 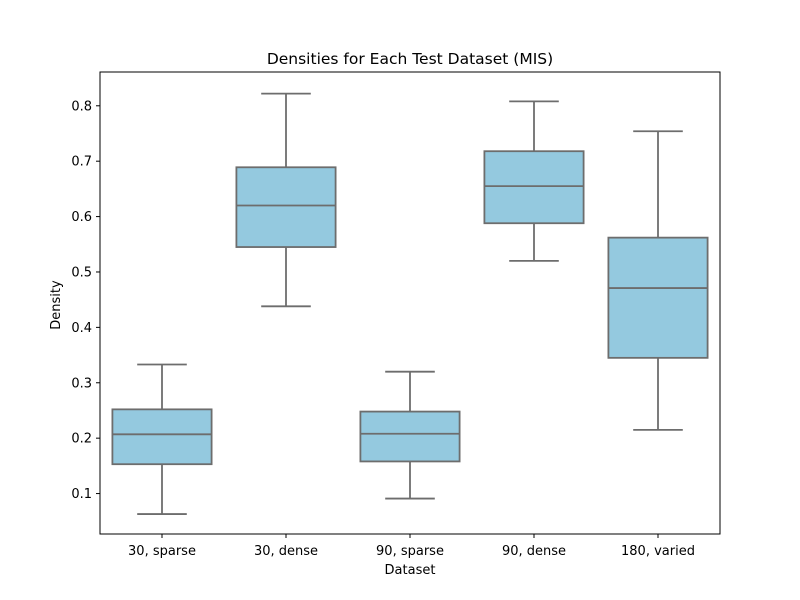 I want to click on x-tick-label: 30, dense, so click(x=286, y=551).